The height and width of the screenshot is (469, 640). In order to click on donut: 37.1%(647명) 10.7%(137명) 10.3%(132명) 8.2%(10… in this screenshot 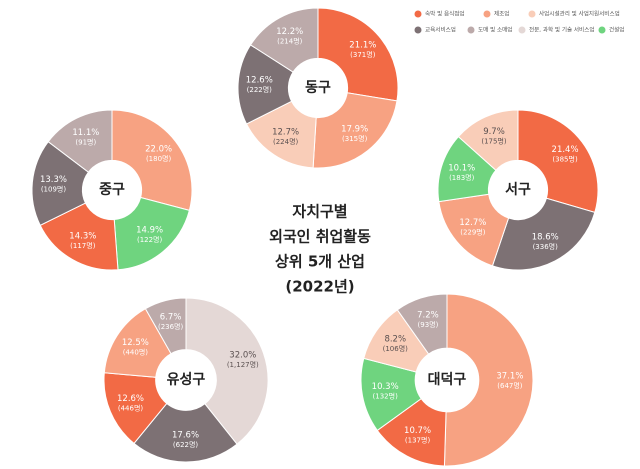, I will do `click(447, 380)`.